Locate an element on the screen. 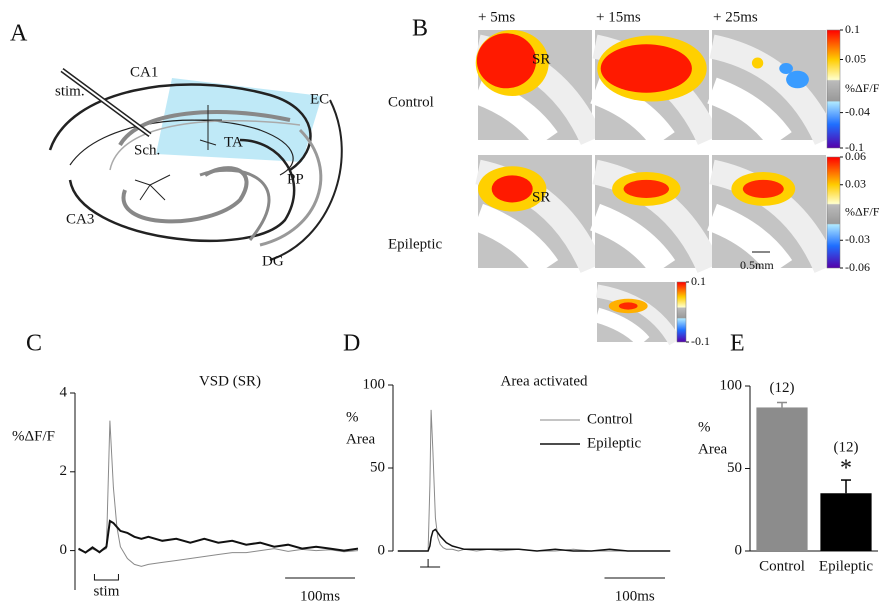  row-label: Epileptic is located at coordinates (415, 244).